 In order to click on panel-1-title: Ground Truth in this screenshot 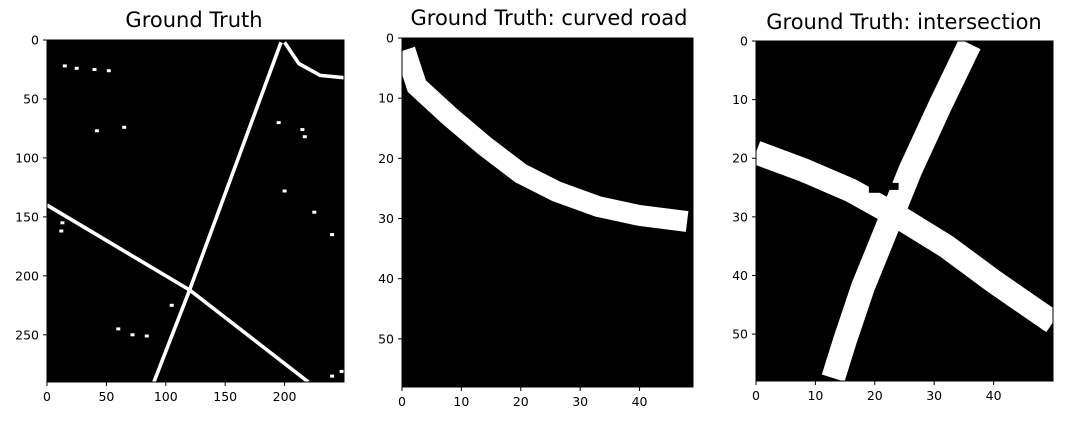, I will do `click(194, 20)`.